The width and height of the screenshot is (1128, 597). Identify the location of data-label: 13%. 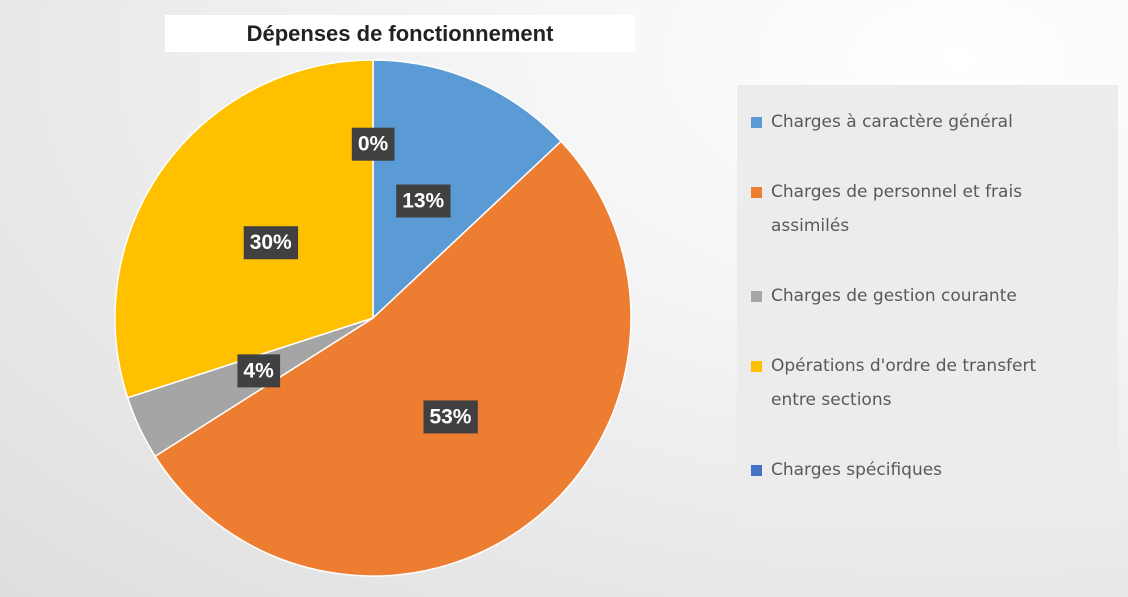
(423, 201).